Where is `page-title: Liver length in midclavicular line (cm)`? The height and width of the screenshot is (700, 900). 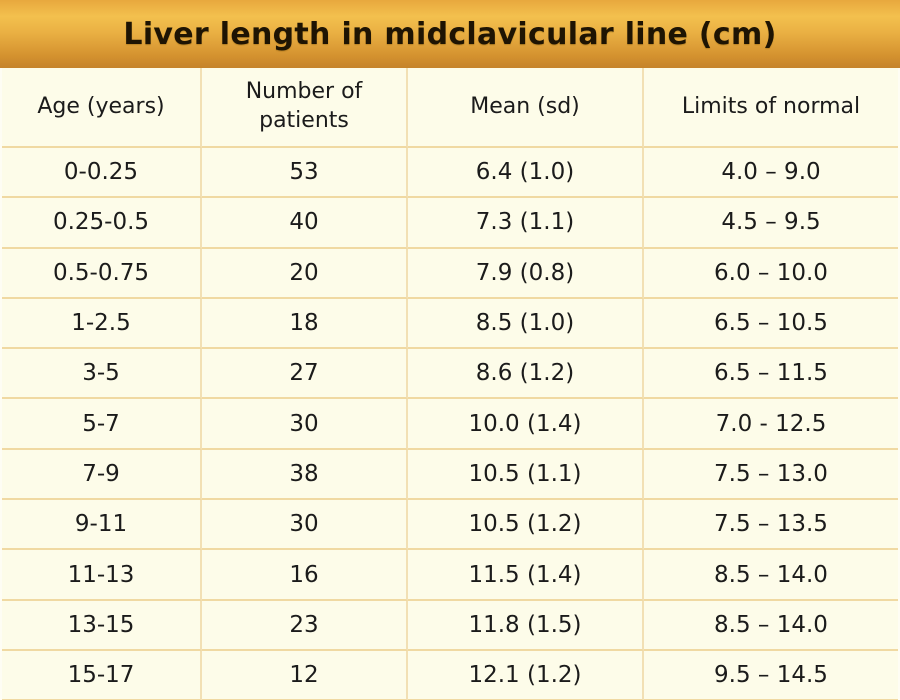 page-title: Liver length in midclavicular line (cm) is located at coordinates (450, 34).